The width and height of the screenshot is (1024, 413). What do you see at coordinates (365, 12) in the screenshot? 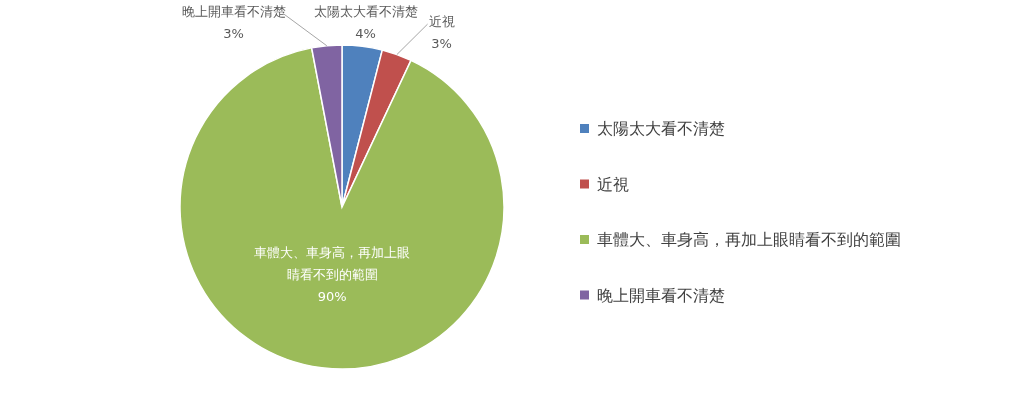
I see `slice-label: 太陽太大看不清楚` at bounding box center [365, 12].